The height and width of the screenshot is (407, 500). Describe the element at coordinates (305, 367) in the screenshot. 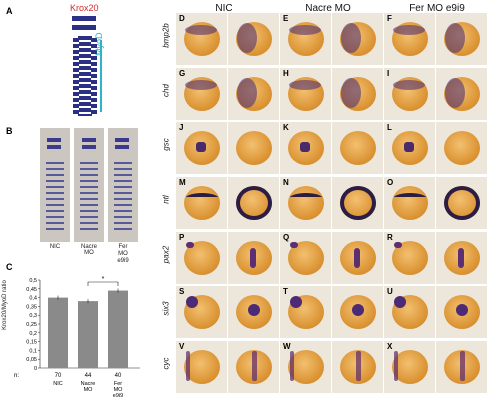

I see `embryo-photo-w-left: W` at that location.